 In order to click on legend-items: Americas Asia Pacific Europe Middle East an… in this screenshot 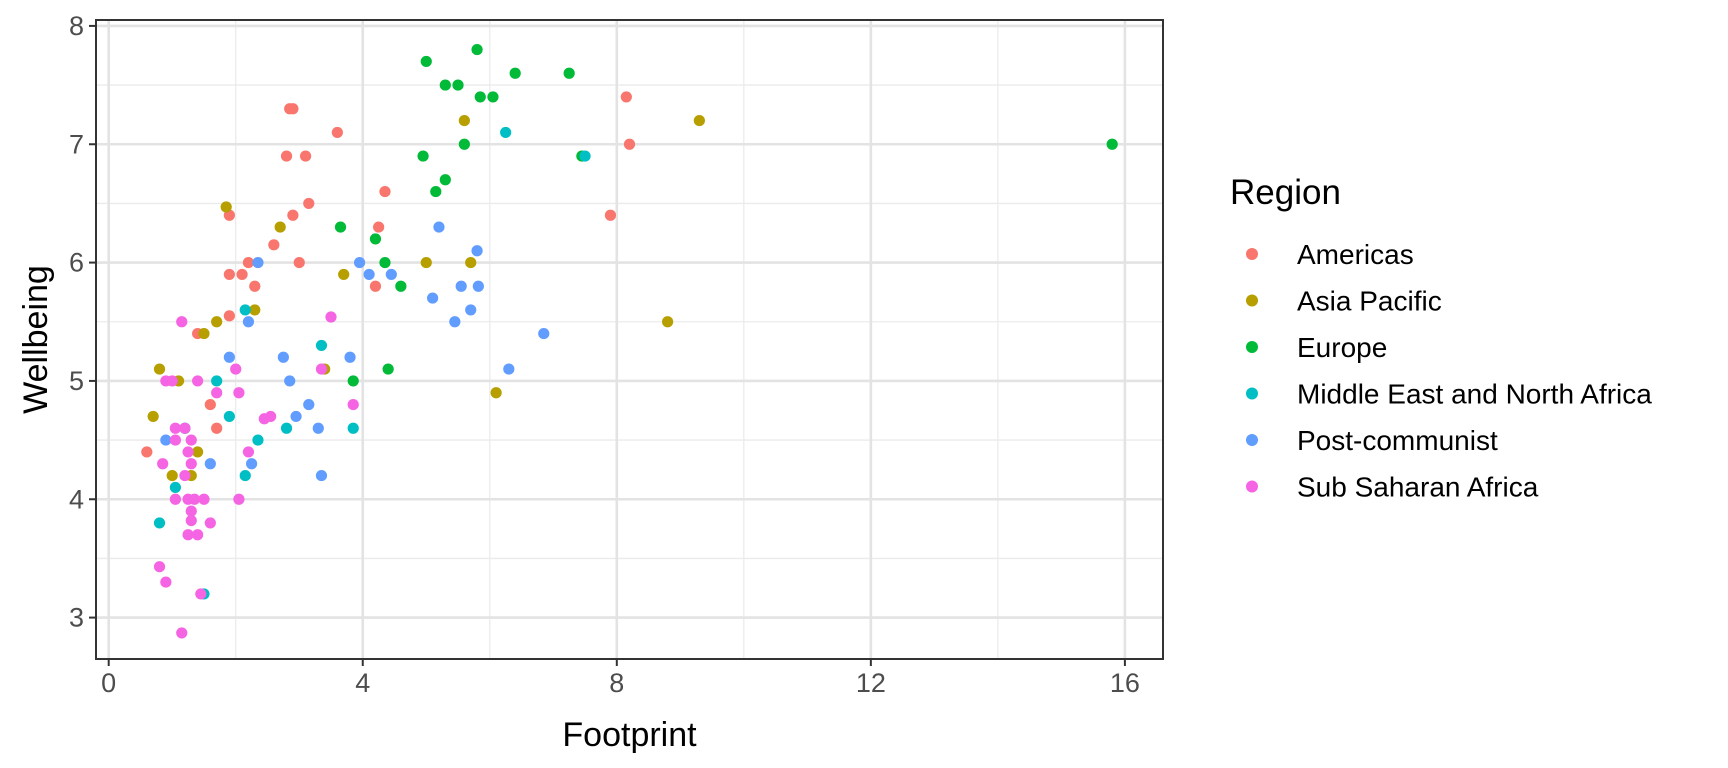, I will do `click(1449, 371)`.